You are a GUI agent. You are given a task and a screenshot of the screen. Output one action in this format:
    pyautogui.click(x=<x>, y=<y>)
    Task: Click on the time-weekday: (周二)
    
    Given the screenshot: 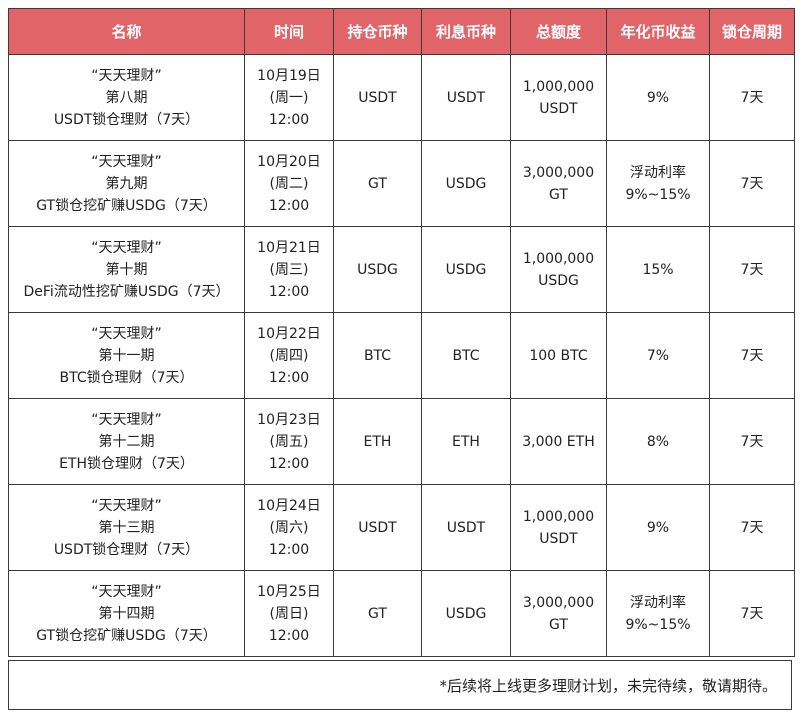 What is the action you would take?
    pyautogui.click(x=289, y=183)
    